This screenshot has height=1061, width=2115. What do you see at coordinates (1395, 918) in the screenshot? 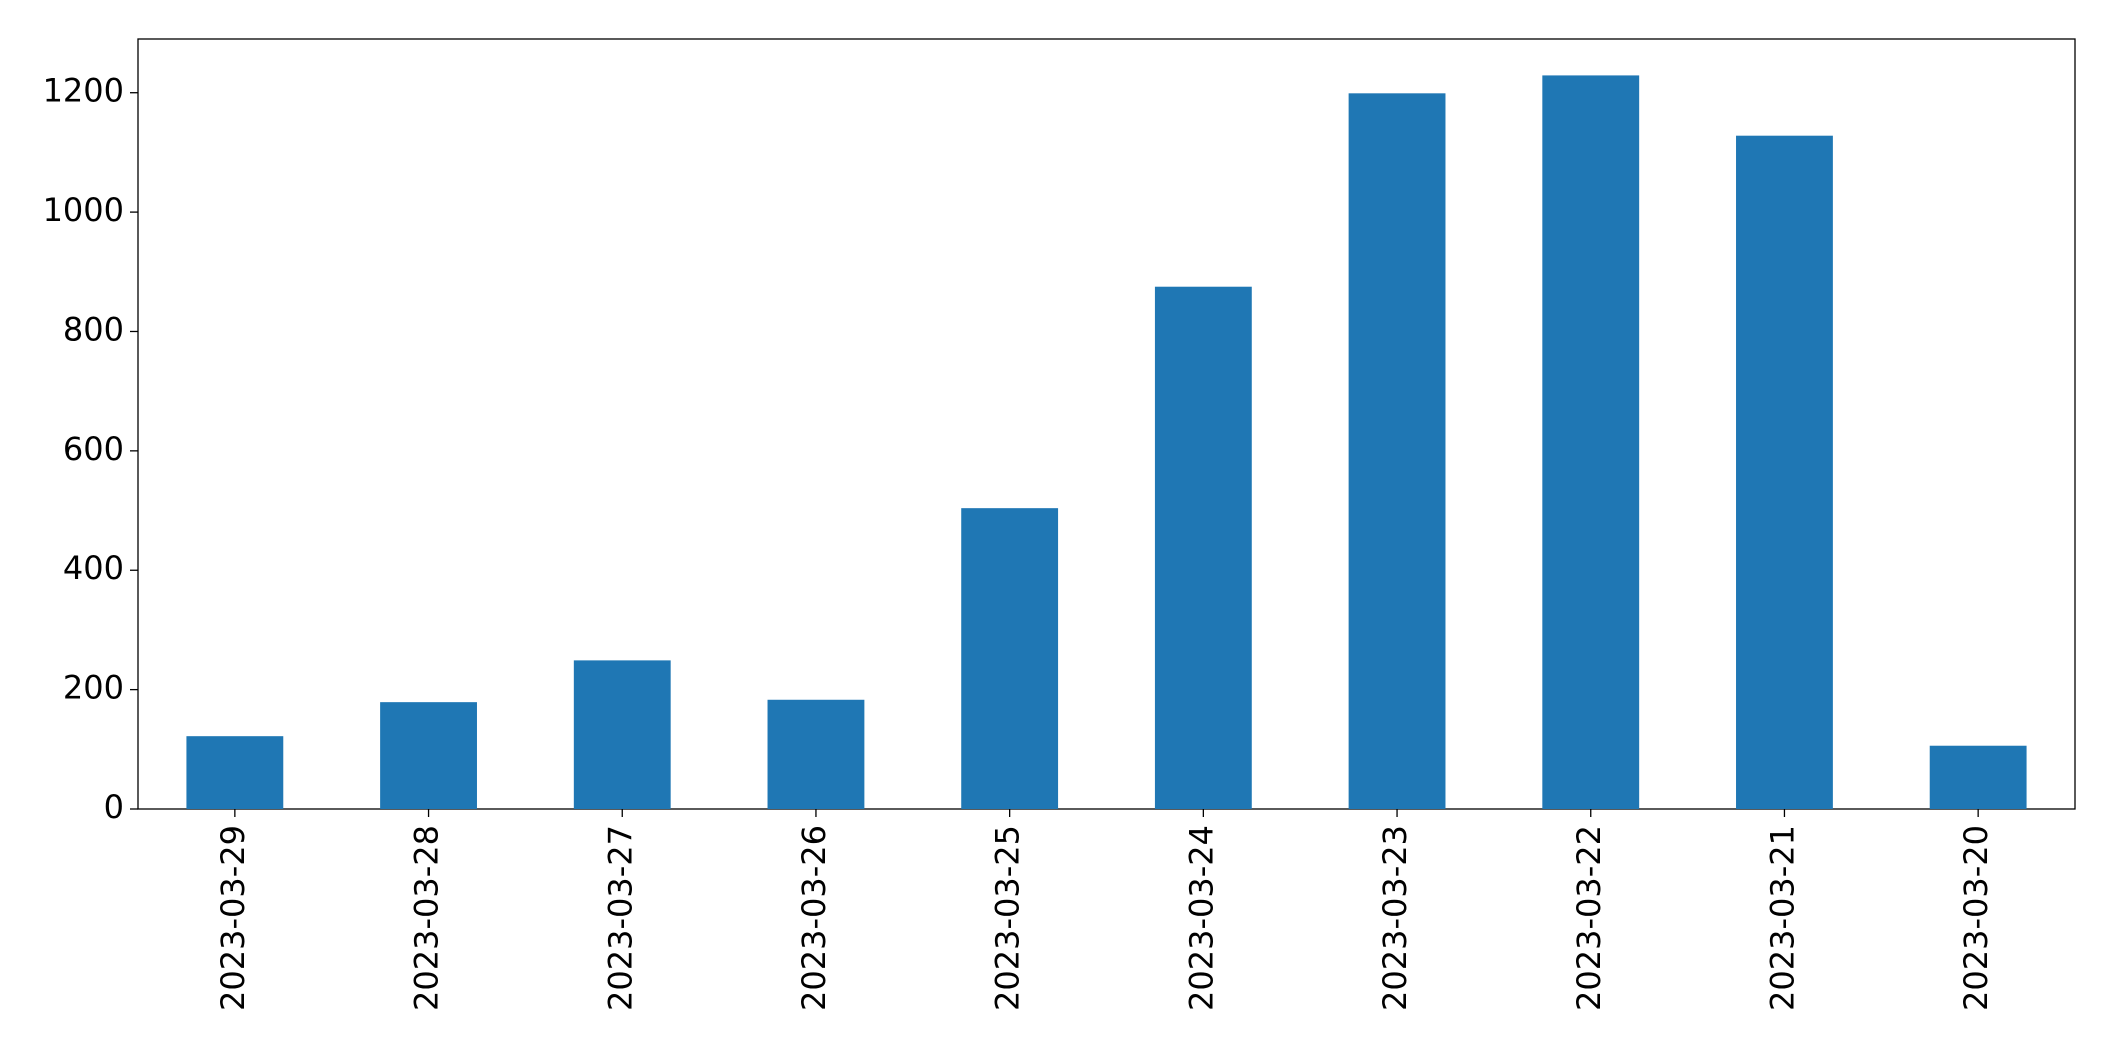
I see `x-tick-label: 2023-03-23` at bounding box center [1395, 918].